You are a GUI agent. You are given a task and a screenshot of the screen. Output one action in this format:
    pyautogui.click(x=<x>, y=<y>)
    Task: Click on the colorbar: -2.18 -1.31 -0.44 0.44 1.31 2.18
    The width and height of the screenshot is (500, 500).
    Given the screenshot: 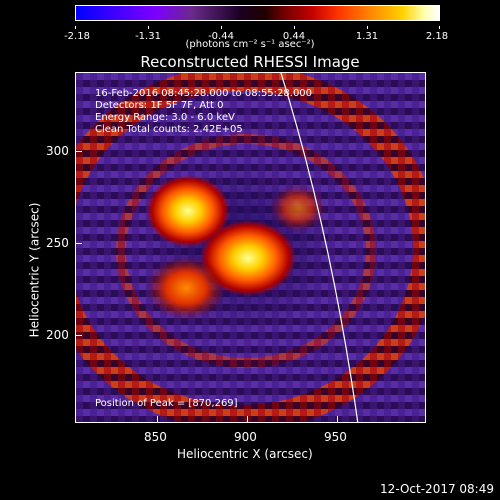 What is the action you would take?
    pyautogui.click(x=256, y=23)
    